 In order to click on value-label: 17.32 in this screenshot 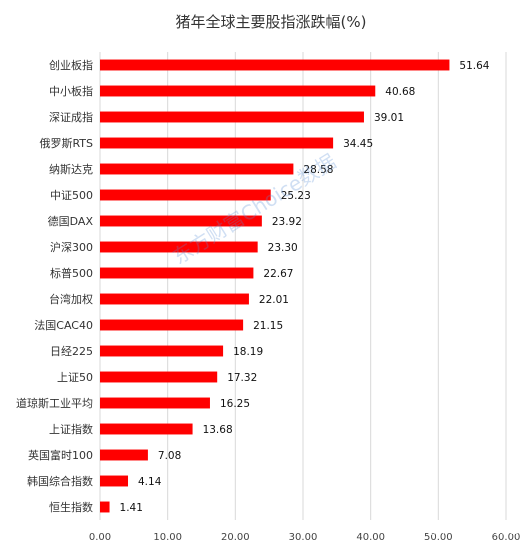, I will do `click(242, 378)`.